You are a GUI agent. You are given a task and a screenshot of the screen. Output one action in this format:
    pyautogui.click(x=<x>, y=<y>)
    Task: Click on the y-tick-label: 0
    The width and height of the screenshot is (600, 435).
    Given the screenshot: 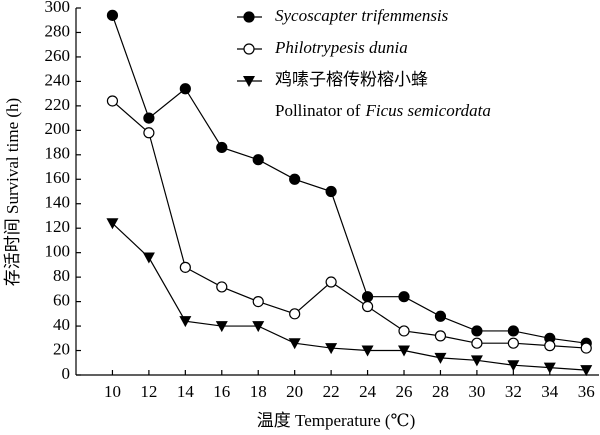 What is the action you would take?
    pyautogui.click(x=66, y=373)
    